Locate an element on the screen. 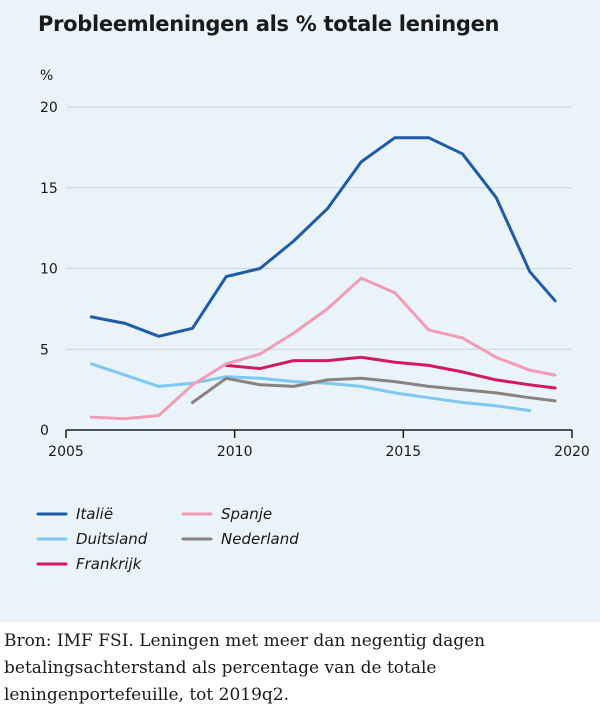 The image size is (600, 717). legend-label: Spanje is located at coordinates (246, 514).